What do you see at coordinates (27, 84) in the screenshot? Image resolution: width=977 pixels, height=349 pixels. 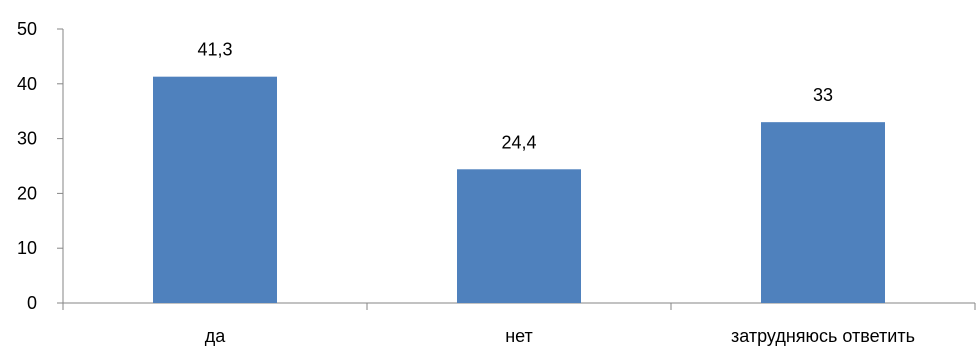 I see `y-tick-label: 40` at bounding box center [27, 84].